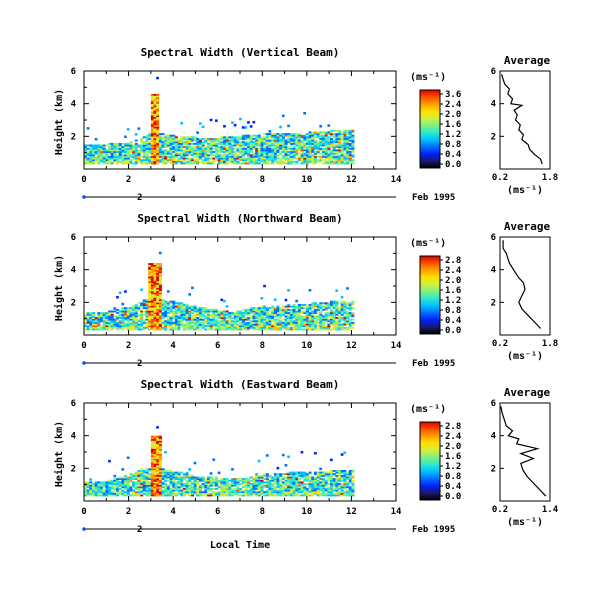 The height and width of the screenshot is (598, 616). I want to click on average-xlabel: (ms⁻¹), so click(525, 356).